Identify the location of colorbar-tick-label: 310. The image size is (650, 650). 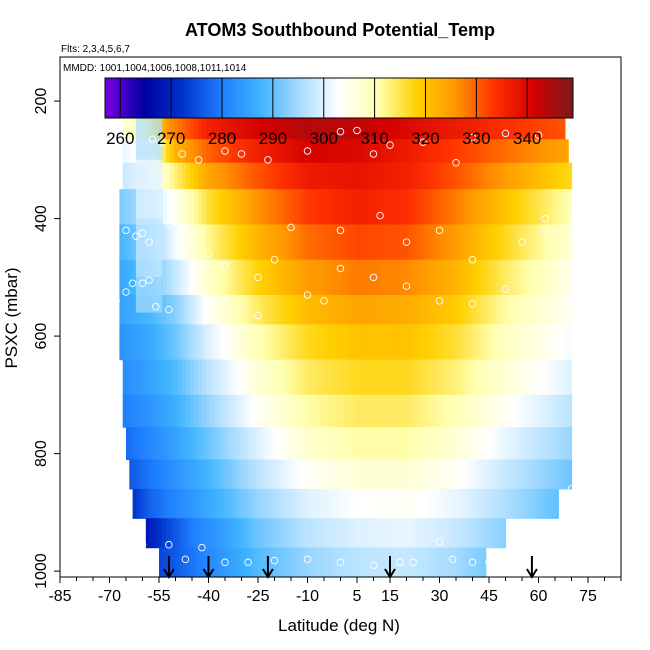
(374, 138).